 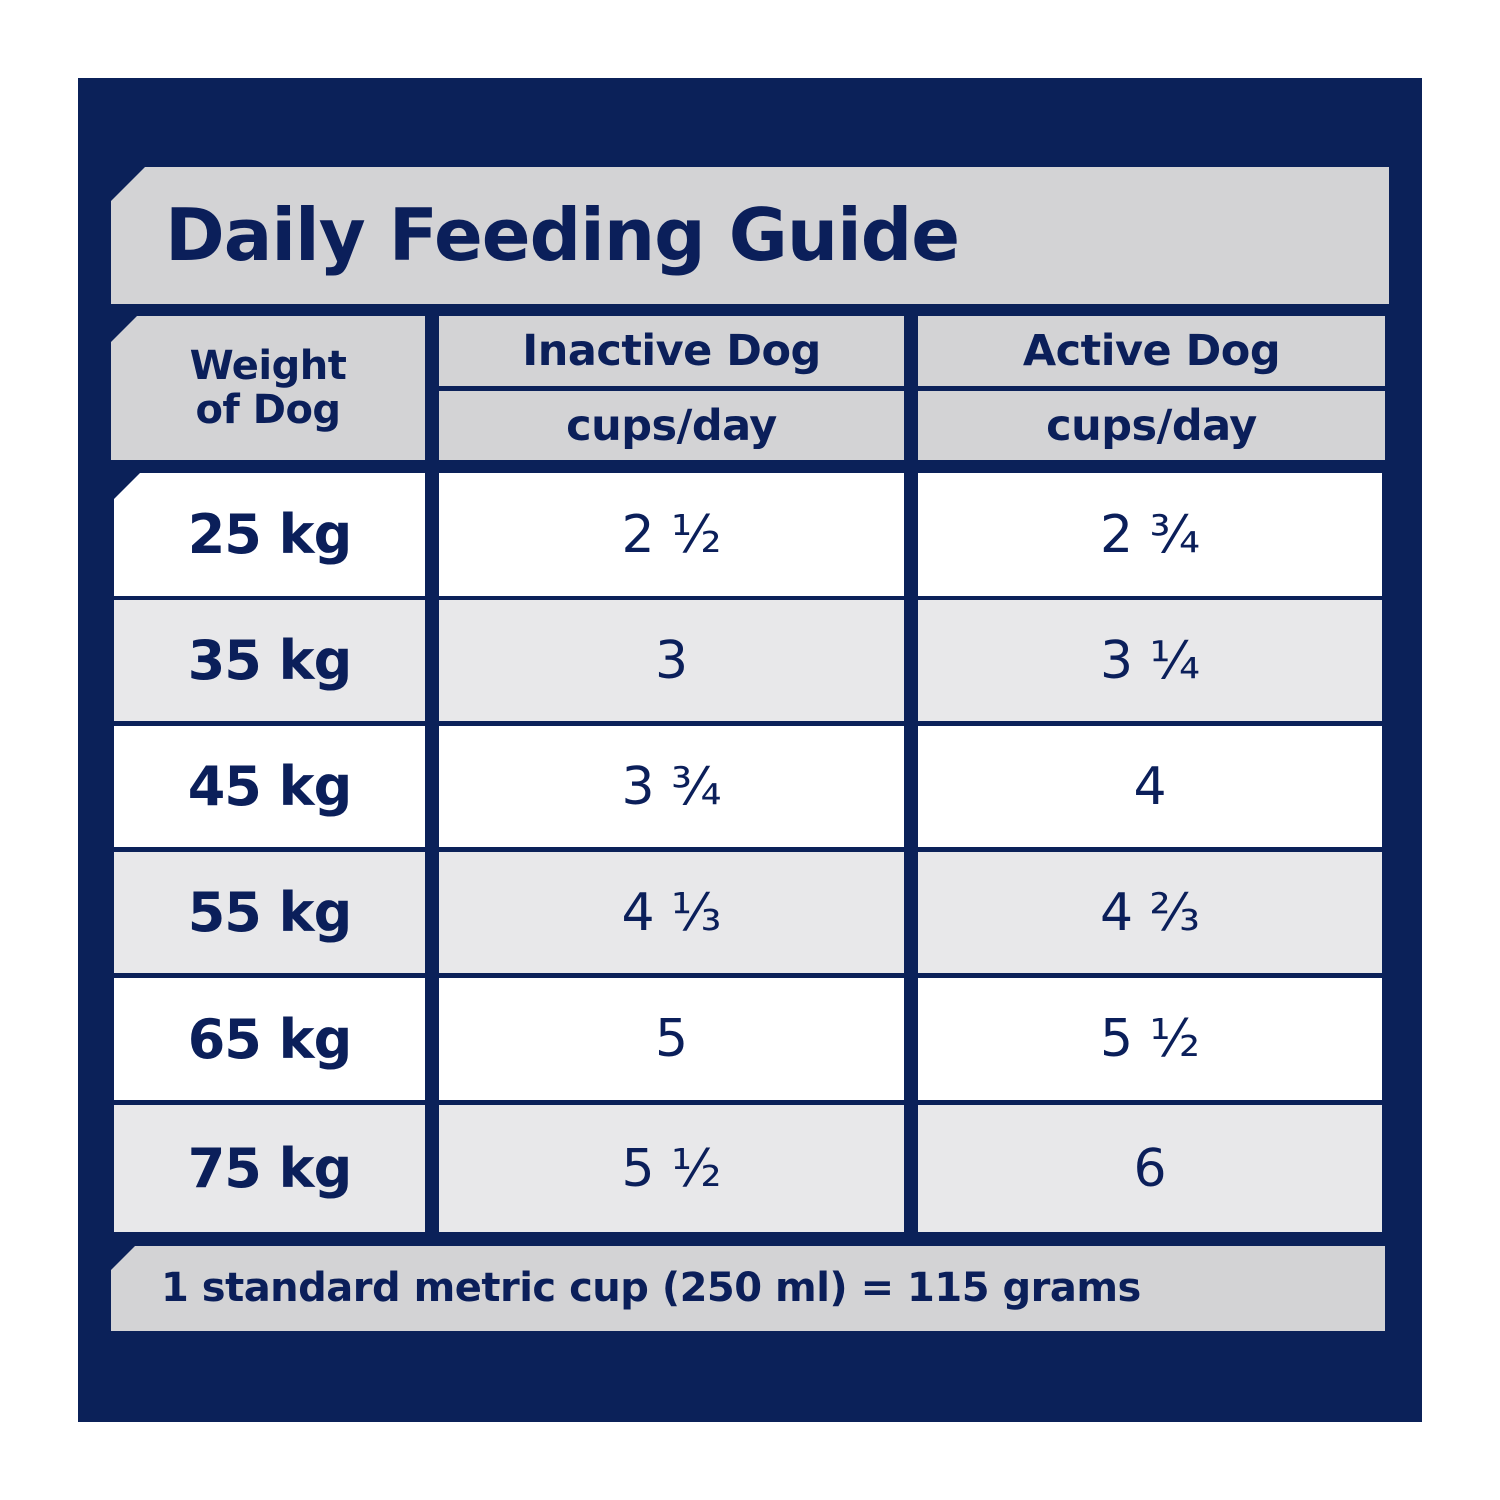 I want to click on table-row-weight: 55 kg, so click(x=269, y=912).